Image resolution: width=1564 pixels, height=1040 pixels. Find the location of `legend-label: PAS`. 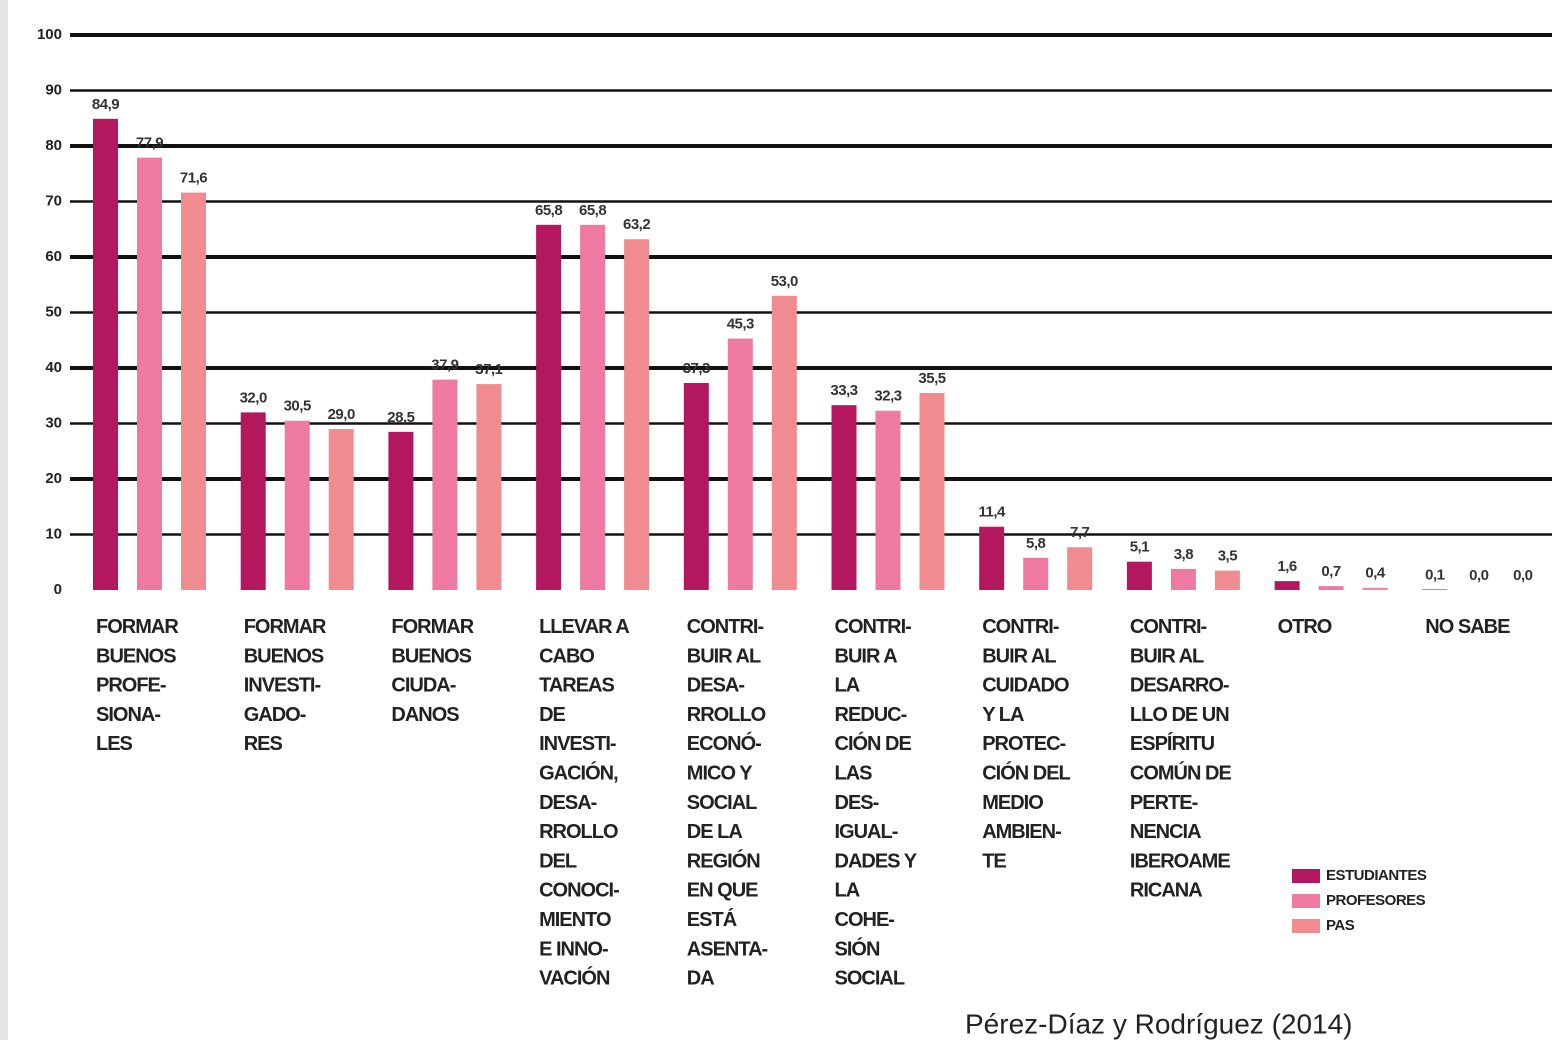

legend-label: PAS is located at coordinates (1340, 925).